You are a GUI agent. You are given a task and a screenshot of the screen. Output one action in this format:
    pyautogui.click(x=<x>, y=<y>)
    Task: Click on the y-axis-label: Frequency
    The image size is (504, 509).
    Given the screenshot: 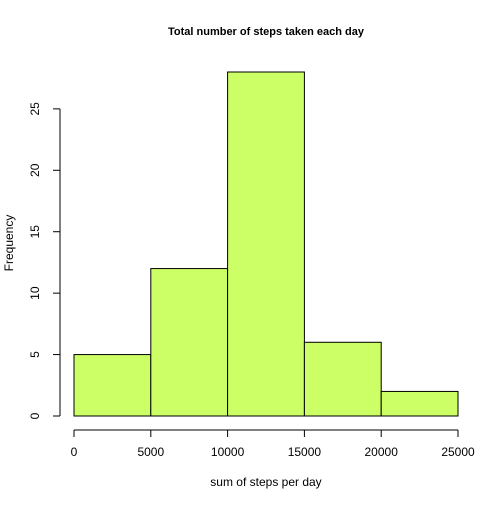 What is the action you would take?
    pyautogui.click(x=9, y=243)
    